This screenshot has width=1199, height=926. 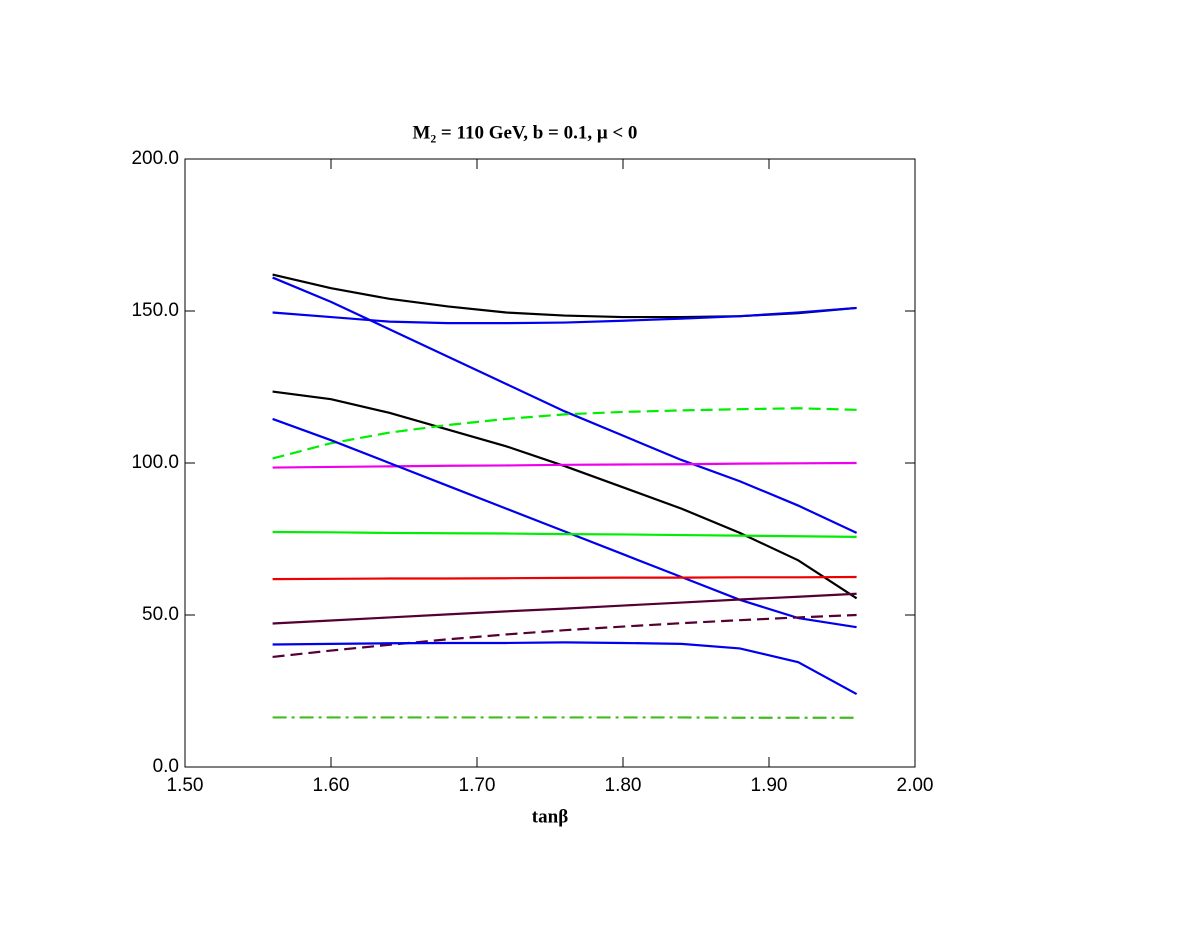 I want to click on chart-title: M₂ = 110 GeV, b = 0.1, μ < 0, so click(x=525, y=132).